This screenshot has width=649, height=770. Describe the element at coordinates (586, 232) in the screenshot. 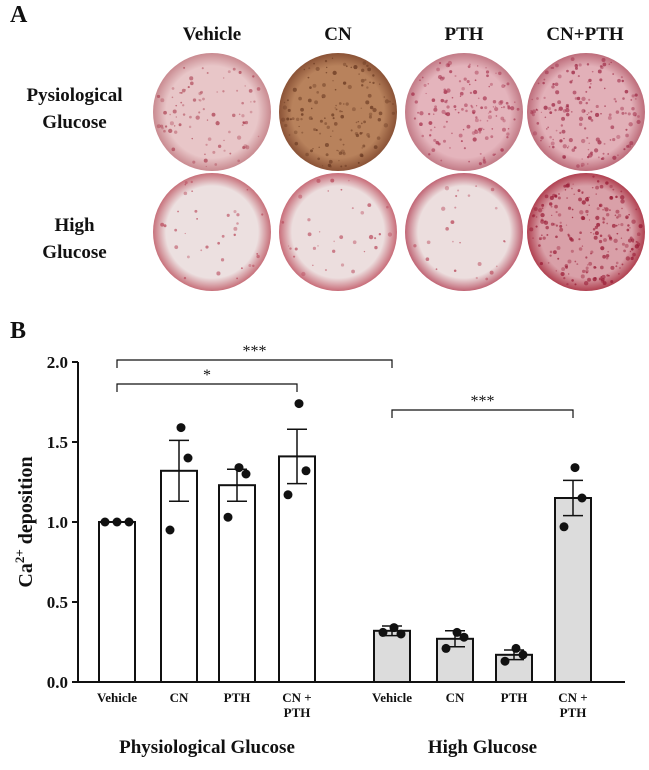

I see `well-cn-pth-high` at that location.